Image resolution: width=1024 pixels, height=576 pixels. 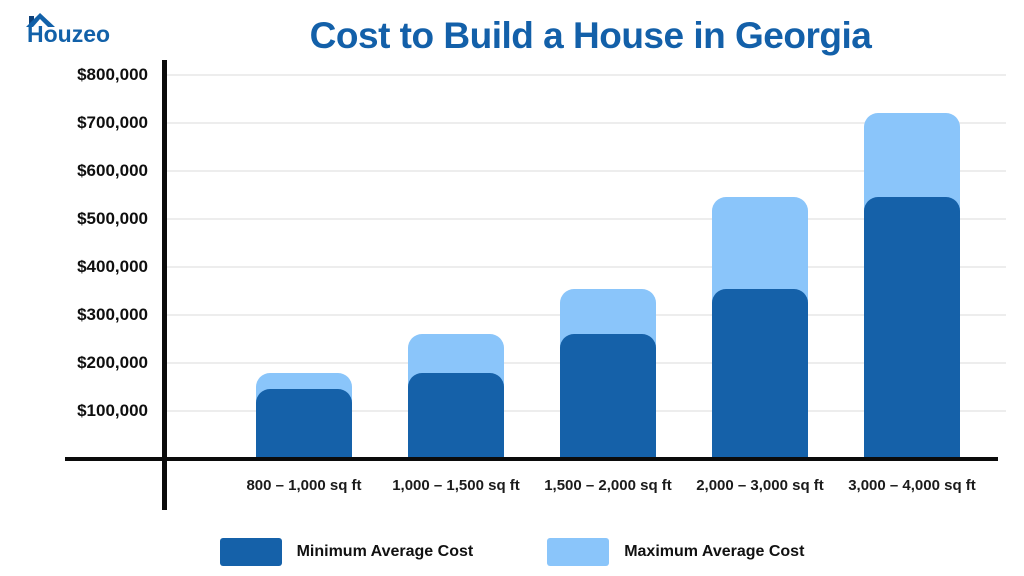 I want to click on y-axis-line, so click(x=164, y=285).